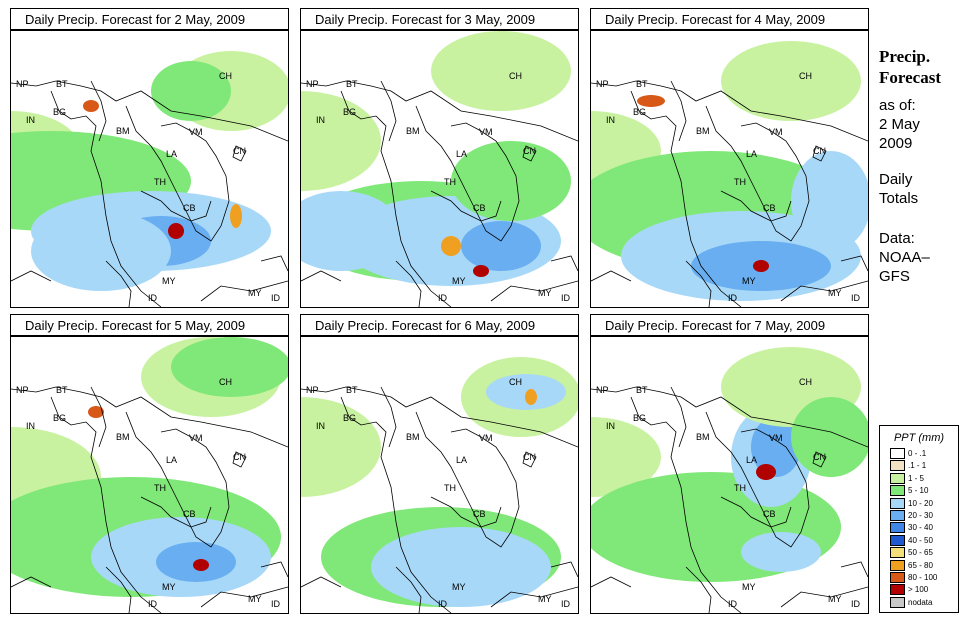 Image resolution: width=965 pixels, height=633 pixels. I want to click on legend-label: 20 - 30, so click(920, 515).